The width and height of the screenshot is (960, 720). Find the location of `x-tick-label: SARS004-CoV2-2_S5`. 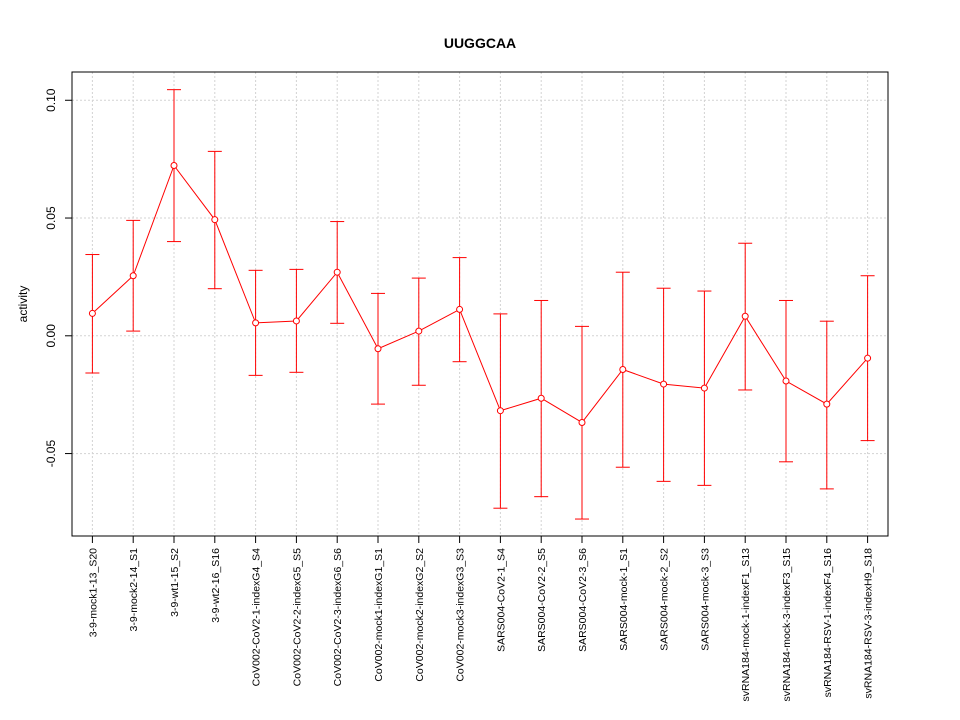

x-tick-label: SARS004-CoV2-2_S5 is located at coordinates (542, 600).